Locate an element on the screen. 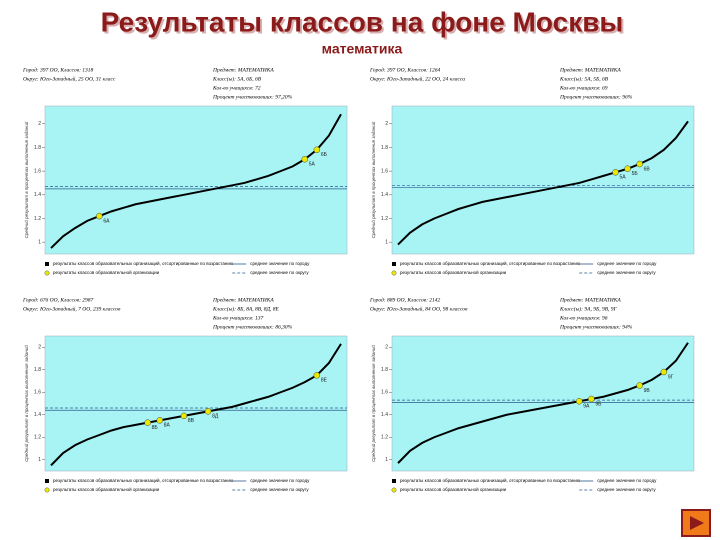 The image size is (720, 540). header-text: Процент участвовавших: 94% is located at coordinates (596, 326).